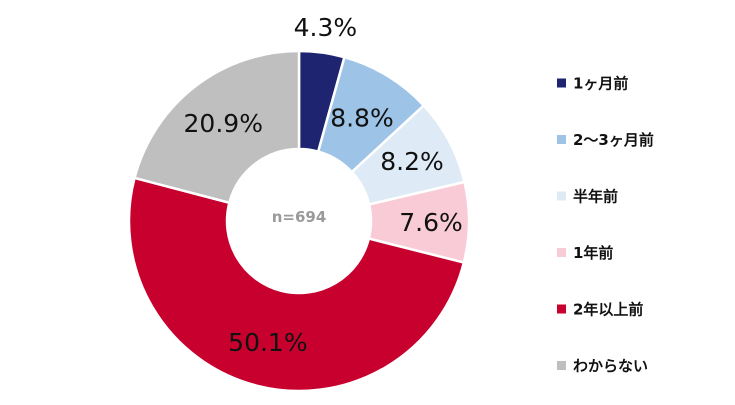 Image resolution: width=735 pixels, height=405 pixels. What do you see at coordinates (600, 84) in the screenshot?
I see `legend-label-1: 1ヶ月前` at bounding box center [600, 84].